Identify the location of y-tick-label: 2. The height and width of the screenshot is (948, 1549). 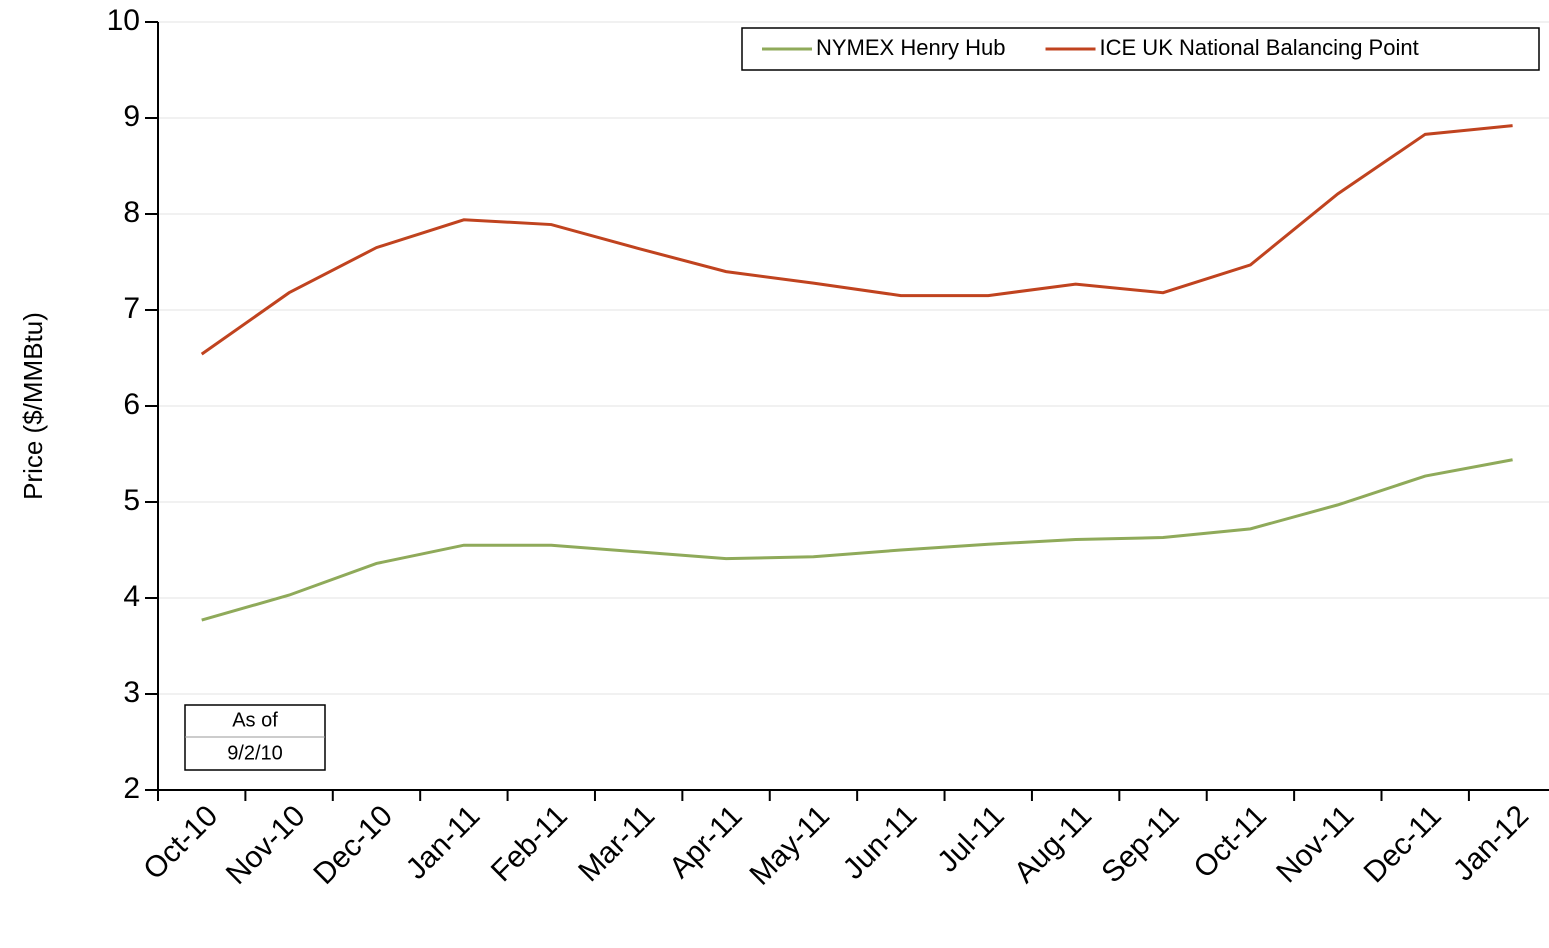
(131, 788).